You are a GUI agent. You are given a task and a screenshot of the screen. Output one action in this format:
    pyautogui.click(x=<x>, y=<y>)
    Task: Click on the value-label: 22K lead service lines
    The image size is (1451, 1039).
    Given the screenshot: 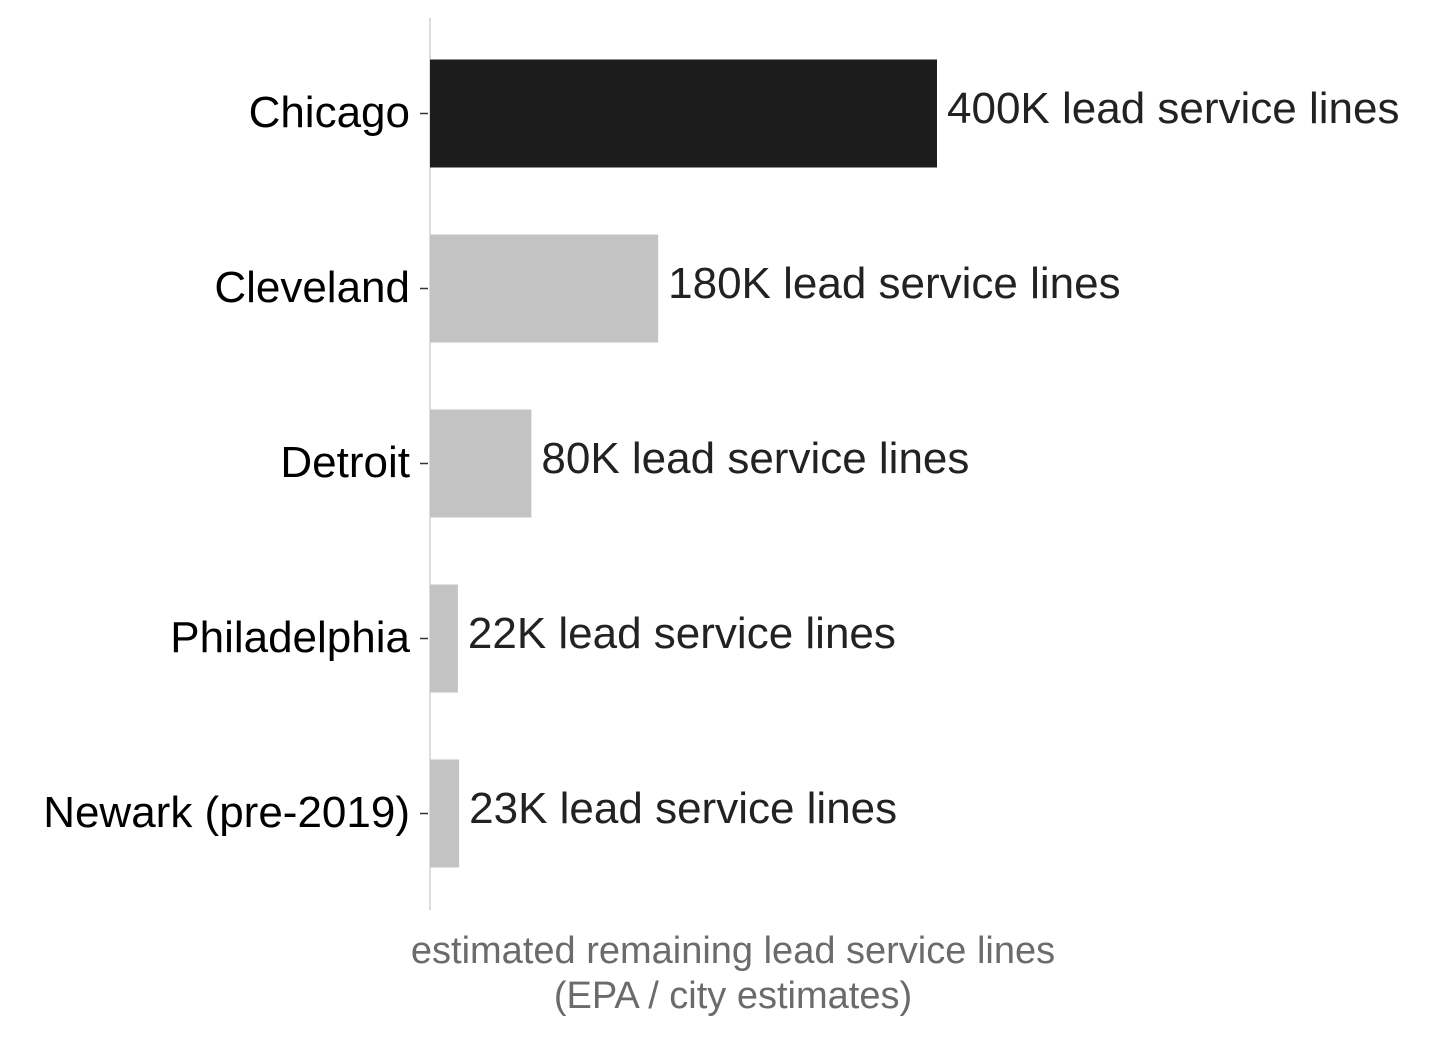 What is the action you would take?
    pyautogui.click(x=682, y=633)
    